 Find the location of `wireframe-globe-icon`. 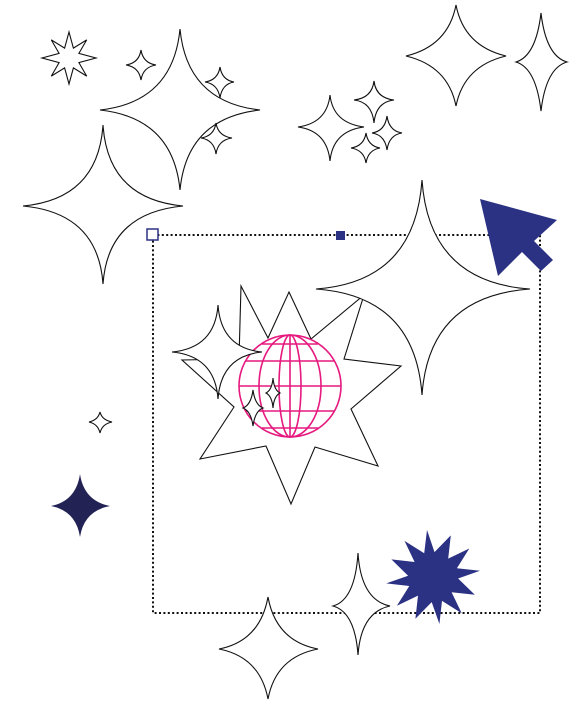

wireframe-globe-icon is located at coordinates (290, 386).